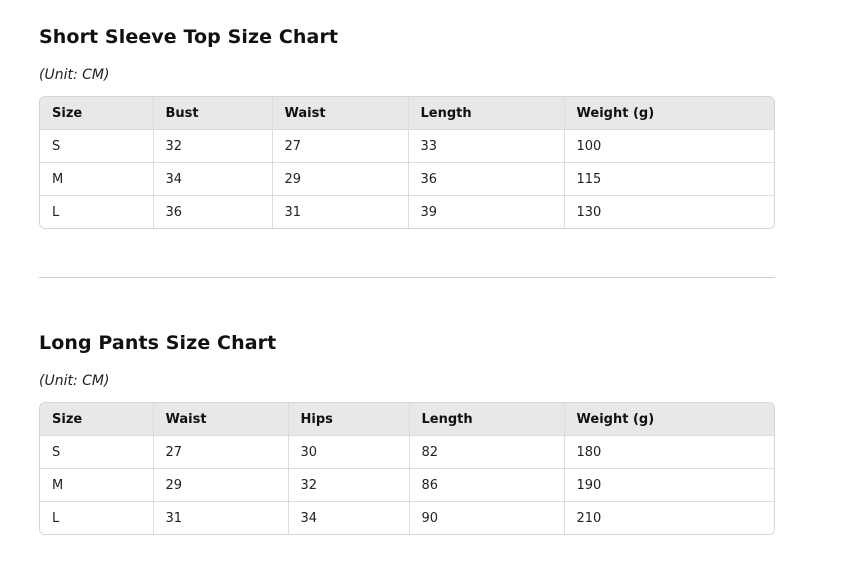 This screenshot has height=576, width=848. Describe the element at coordinates (213, 211) in the screenshot. I see `cell-bust: 36` at that location.